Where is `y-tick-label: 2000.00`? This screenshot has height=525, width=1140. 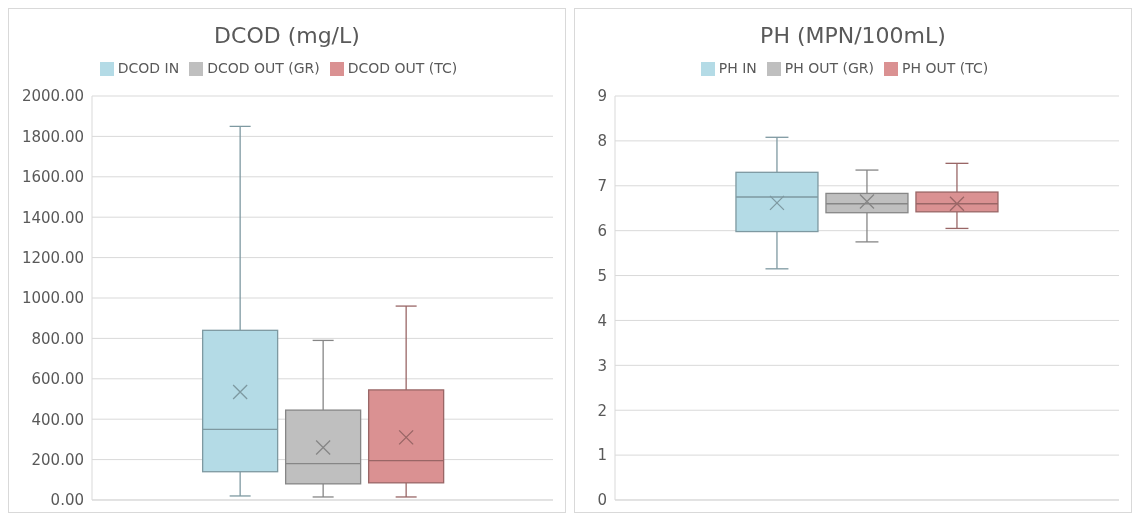
y-tick-label: 2000.00 is located at coordinates (52, 96).